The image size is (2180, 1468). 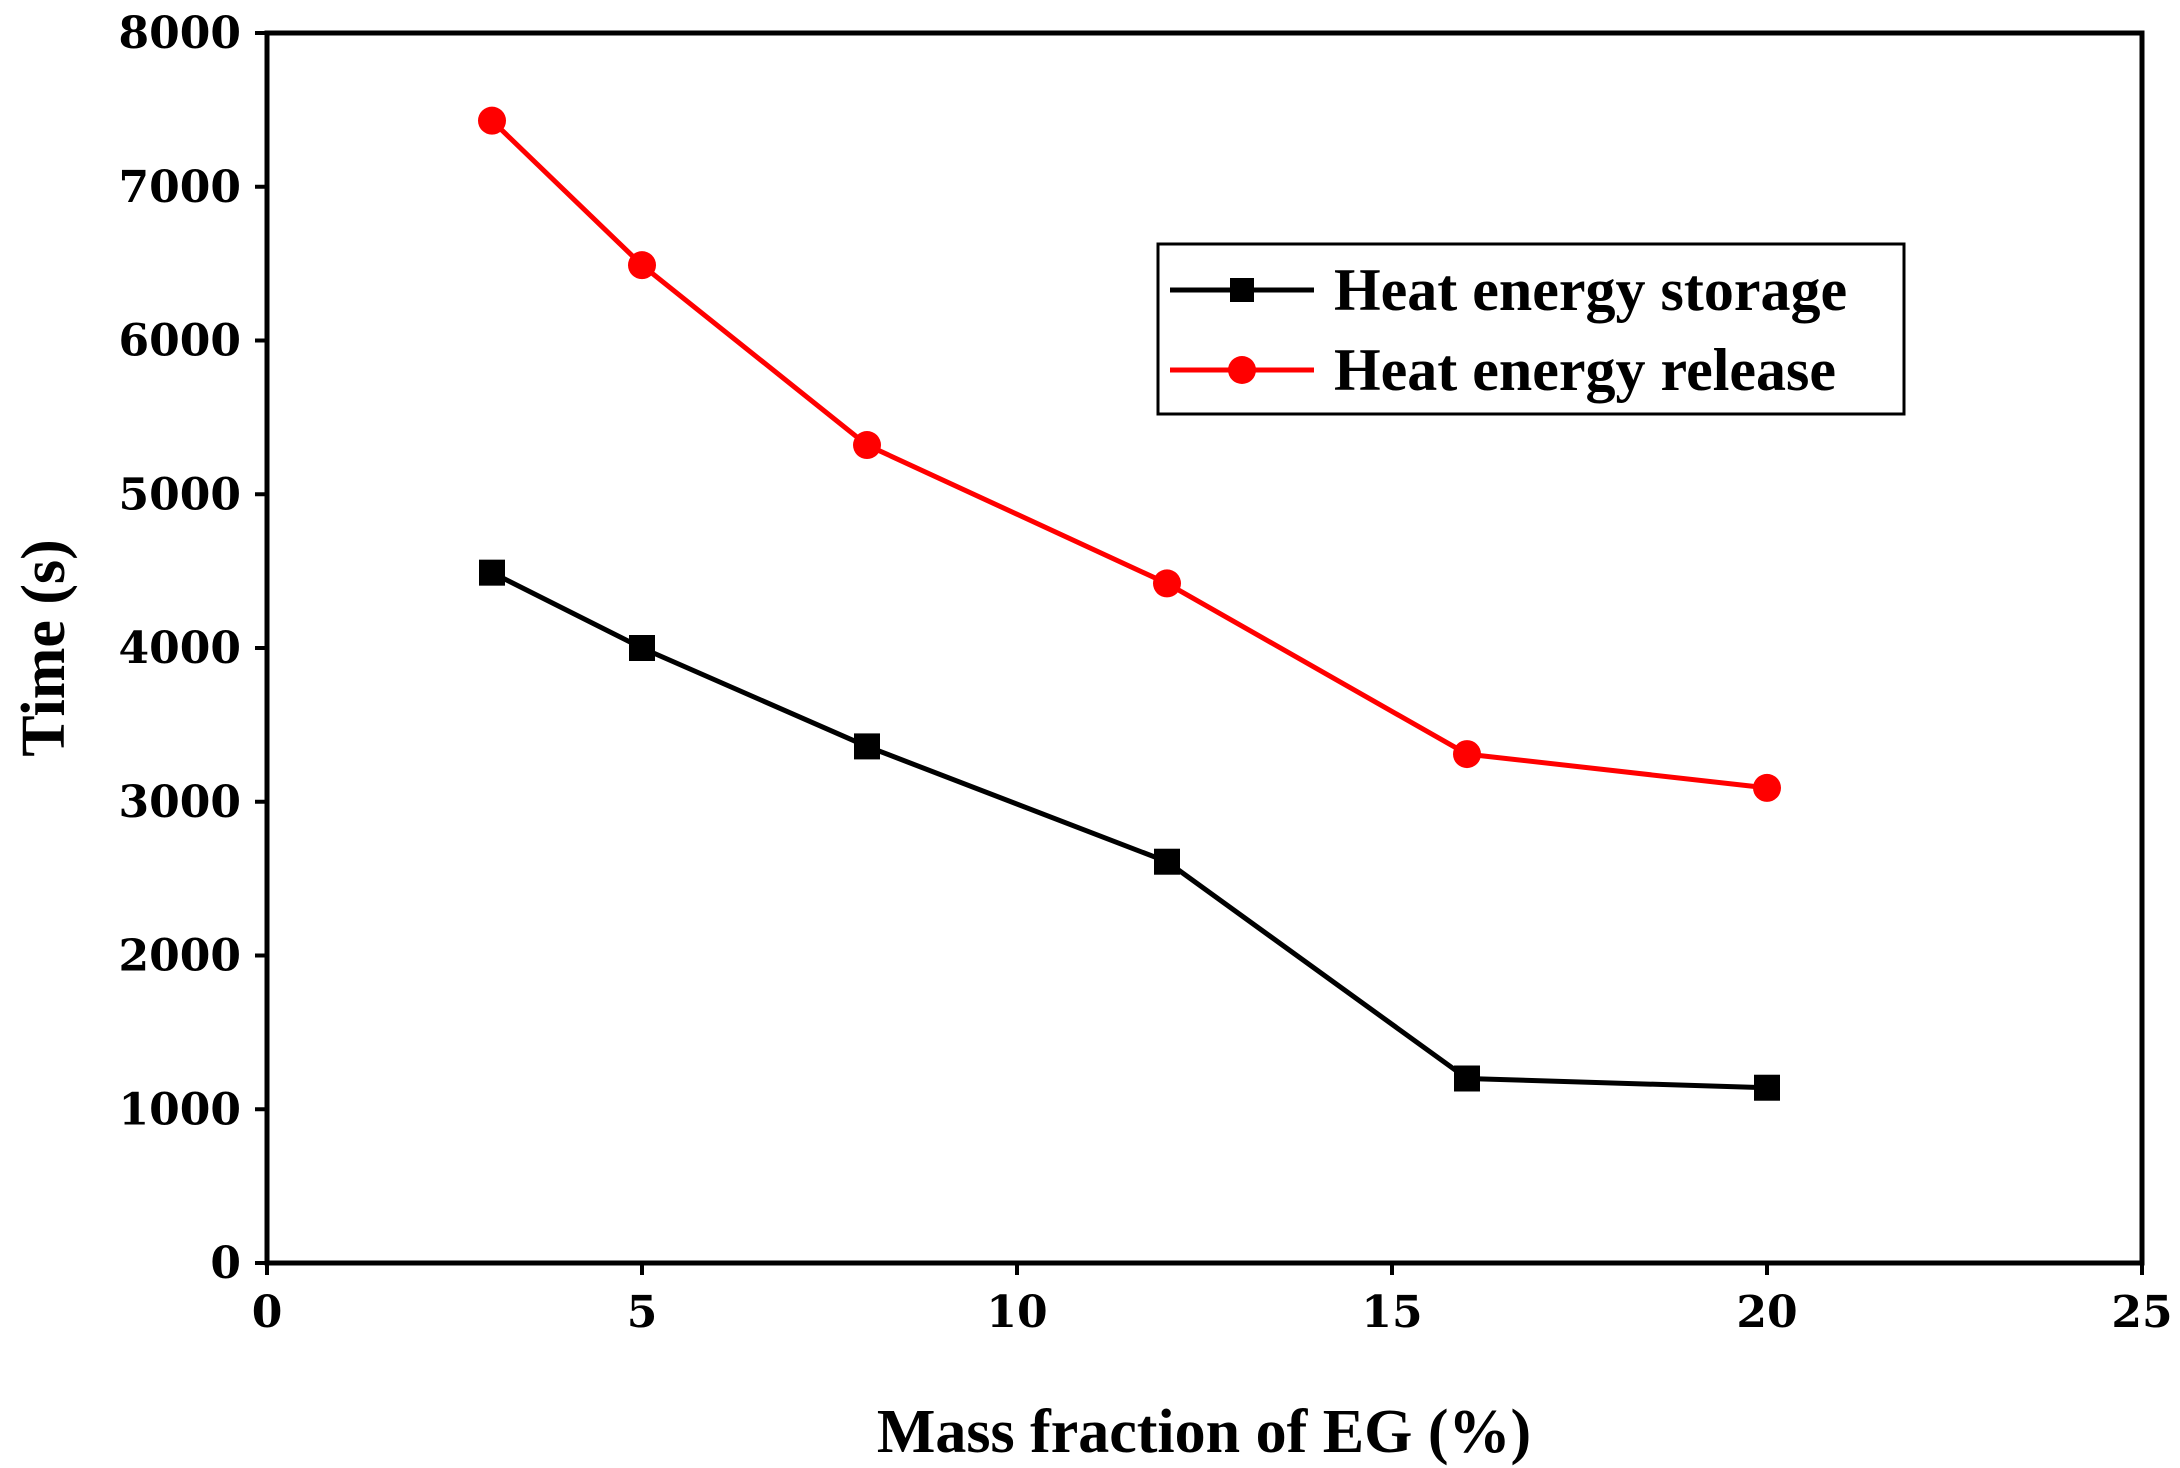 What do you see at coordinates (180, 802) in the screenshot?
I see `y-tick-label: 3000` at bounding box center [180, 802].